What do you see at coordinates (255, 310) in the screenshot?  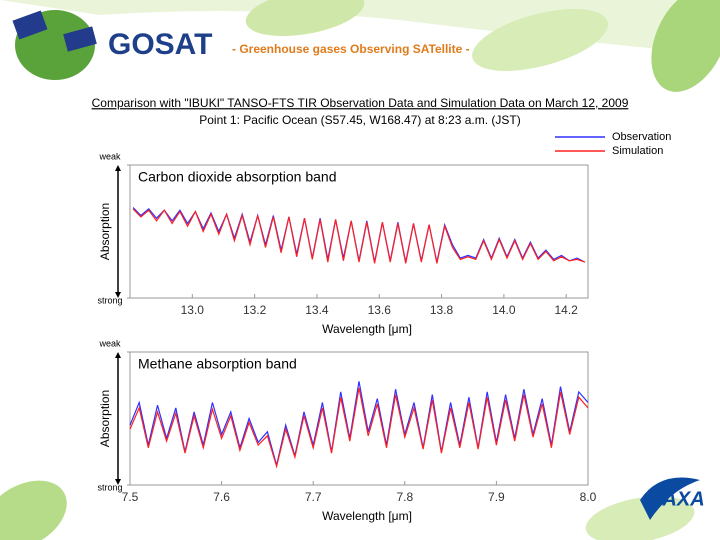 I see `x-tick-label: 13.2` at bounding box center [255, 310].